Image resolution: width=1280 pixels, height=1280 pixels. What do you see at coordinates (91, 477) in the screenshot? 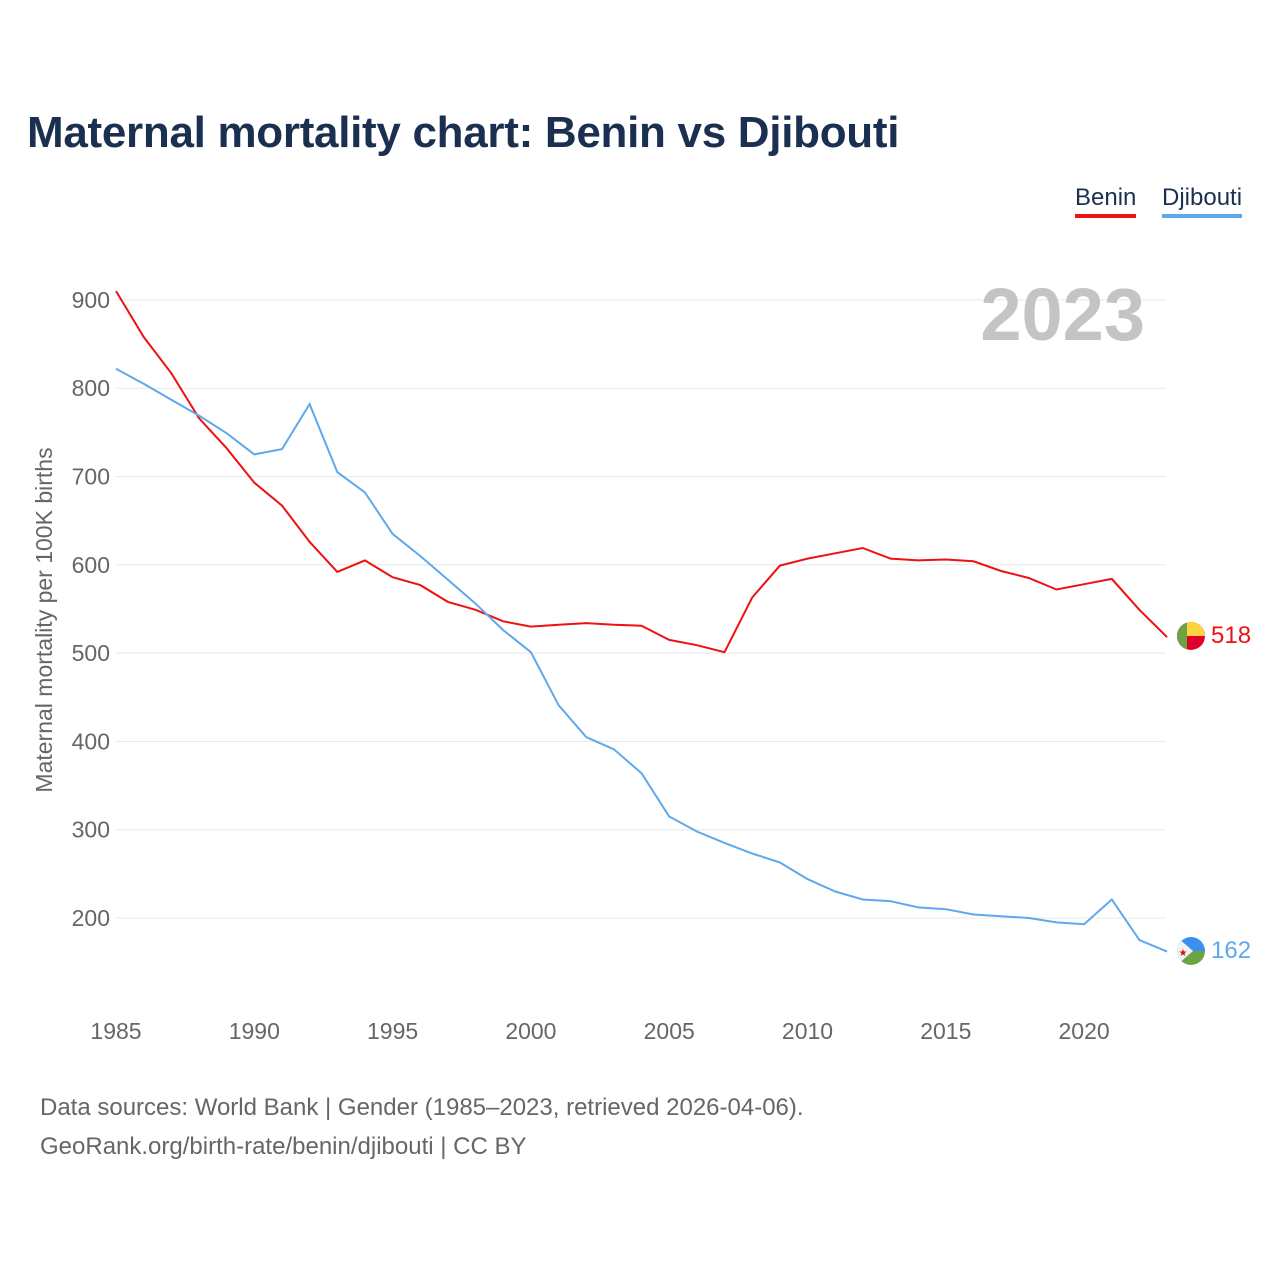
I see `y-tick-label: 700` at bounding box center [91, 477].